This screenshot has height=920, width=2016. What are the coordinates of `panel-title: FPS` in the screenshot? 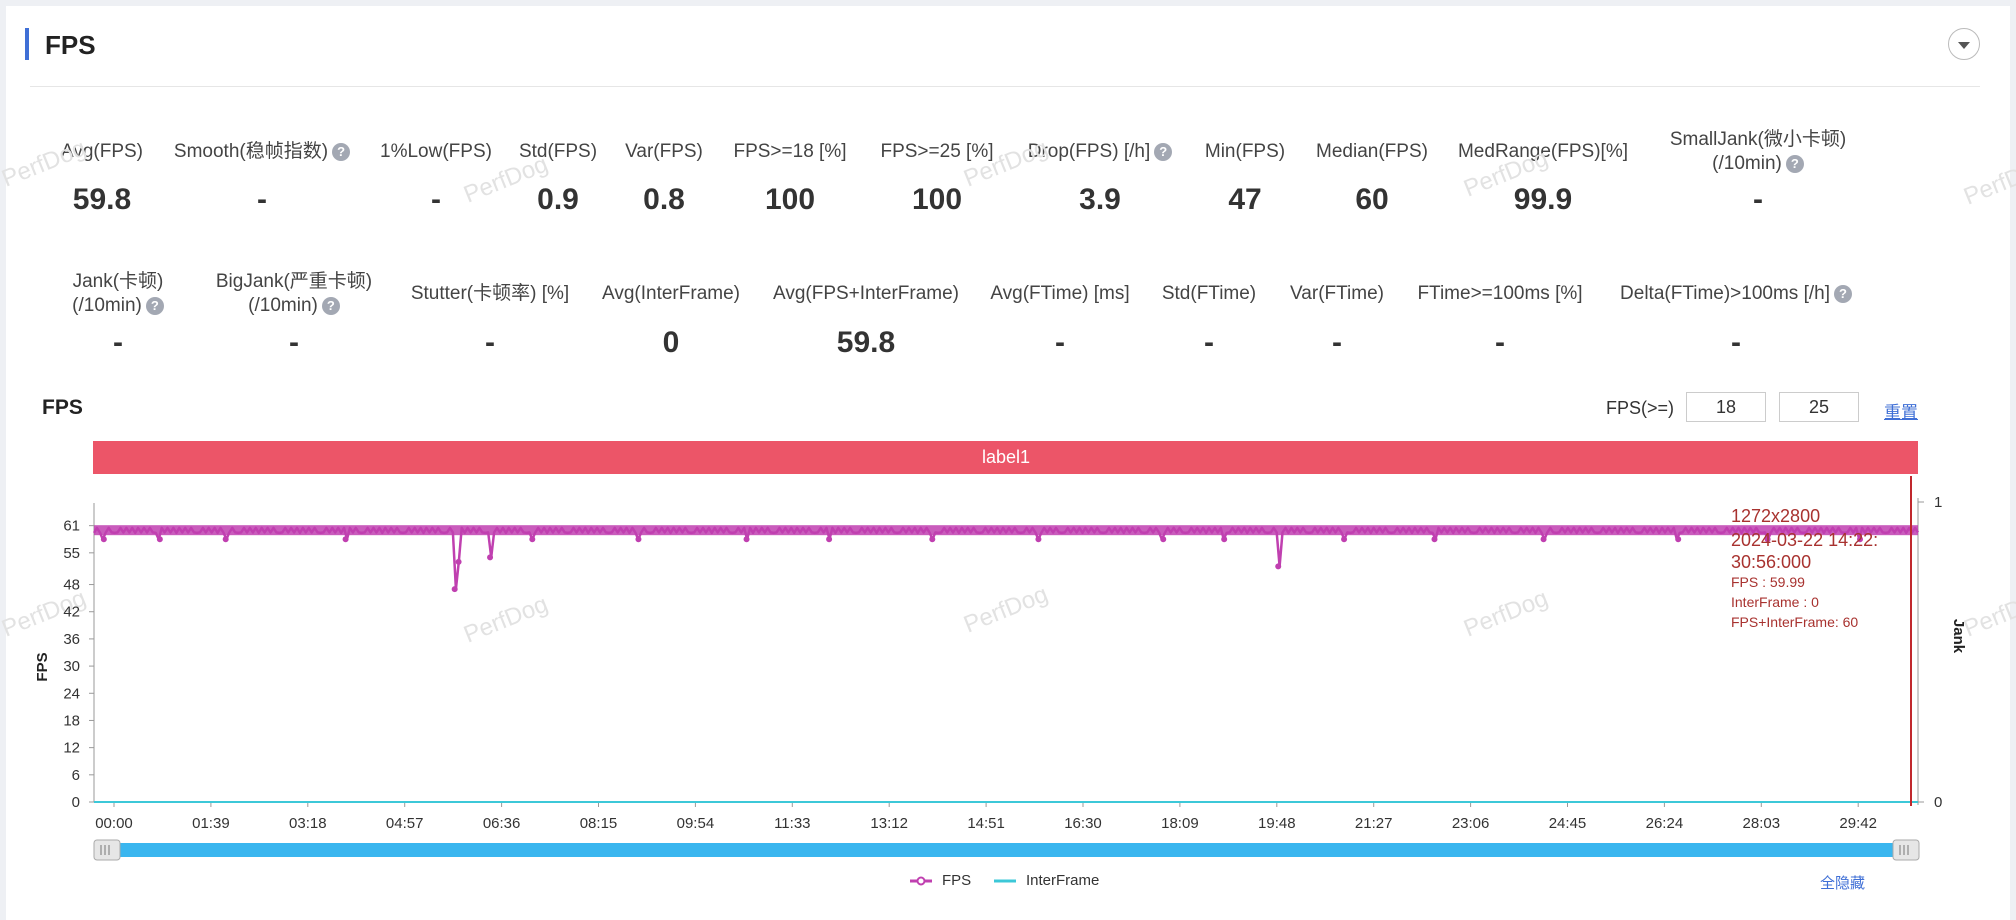 It's located at (70, 45).